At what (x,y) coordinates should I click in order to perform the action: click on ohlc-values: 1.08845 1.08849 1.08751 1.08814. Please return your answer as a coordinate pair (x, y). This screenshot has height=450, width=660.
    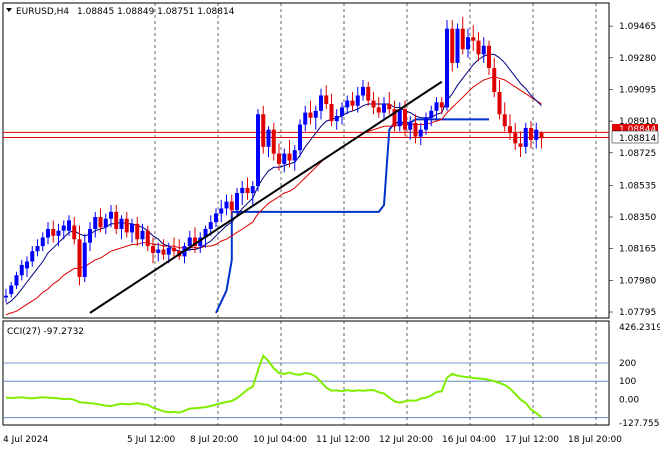
    Looking at the image, I should click on (156, 12).